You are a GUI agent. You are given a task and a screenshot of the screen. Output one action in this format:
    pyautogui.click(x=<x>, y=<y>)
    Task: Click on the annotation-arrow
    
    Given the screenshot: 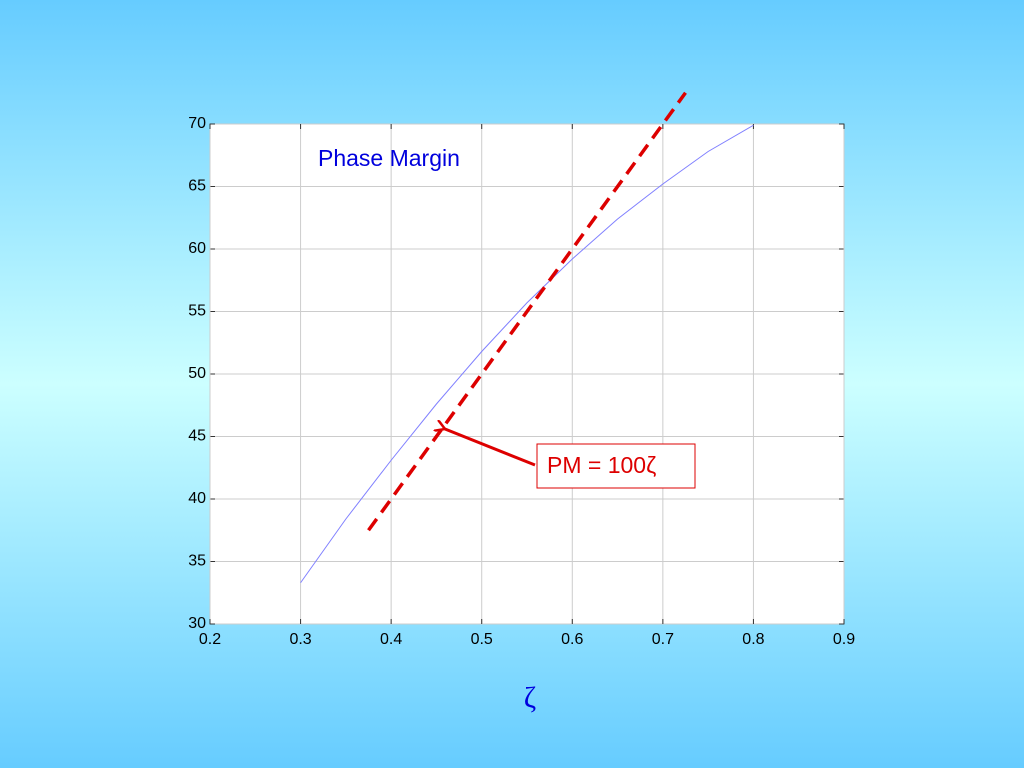 What is the action you would take?
    pyautogui.click(x=490, y=448)
    